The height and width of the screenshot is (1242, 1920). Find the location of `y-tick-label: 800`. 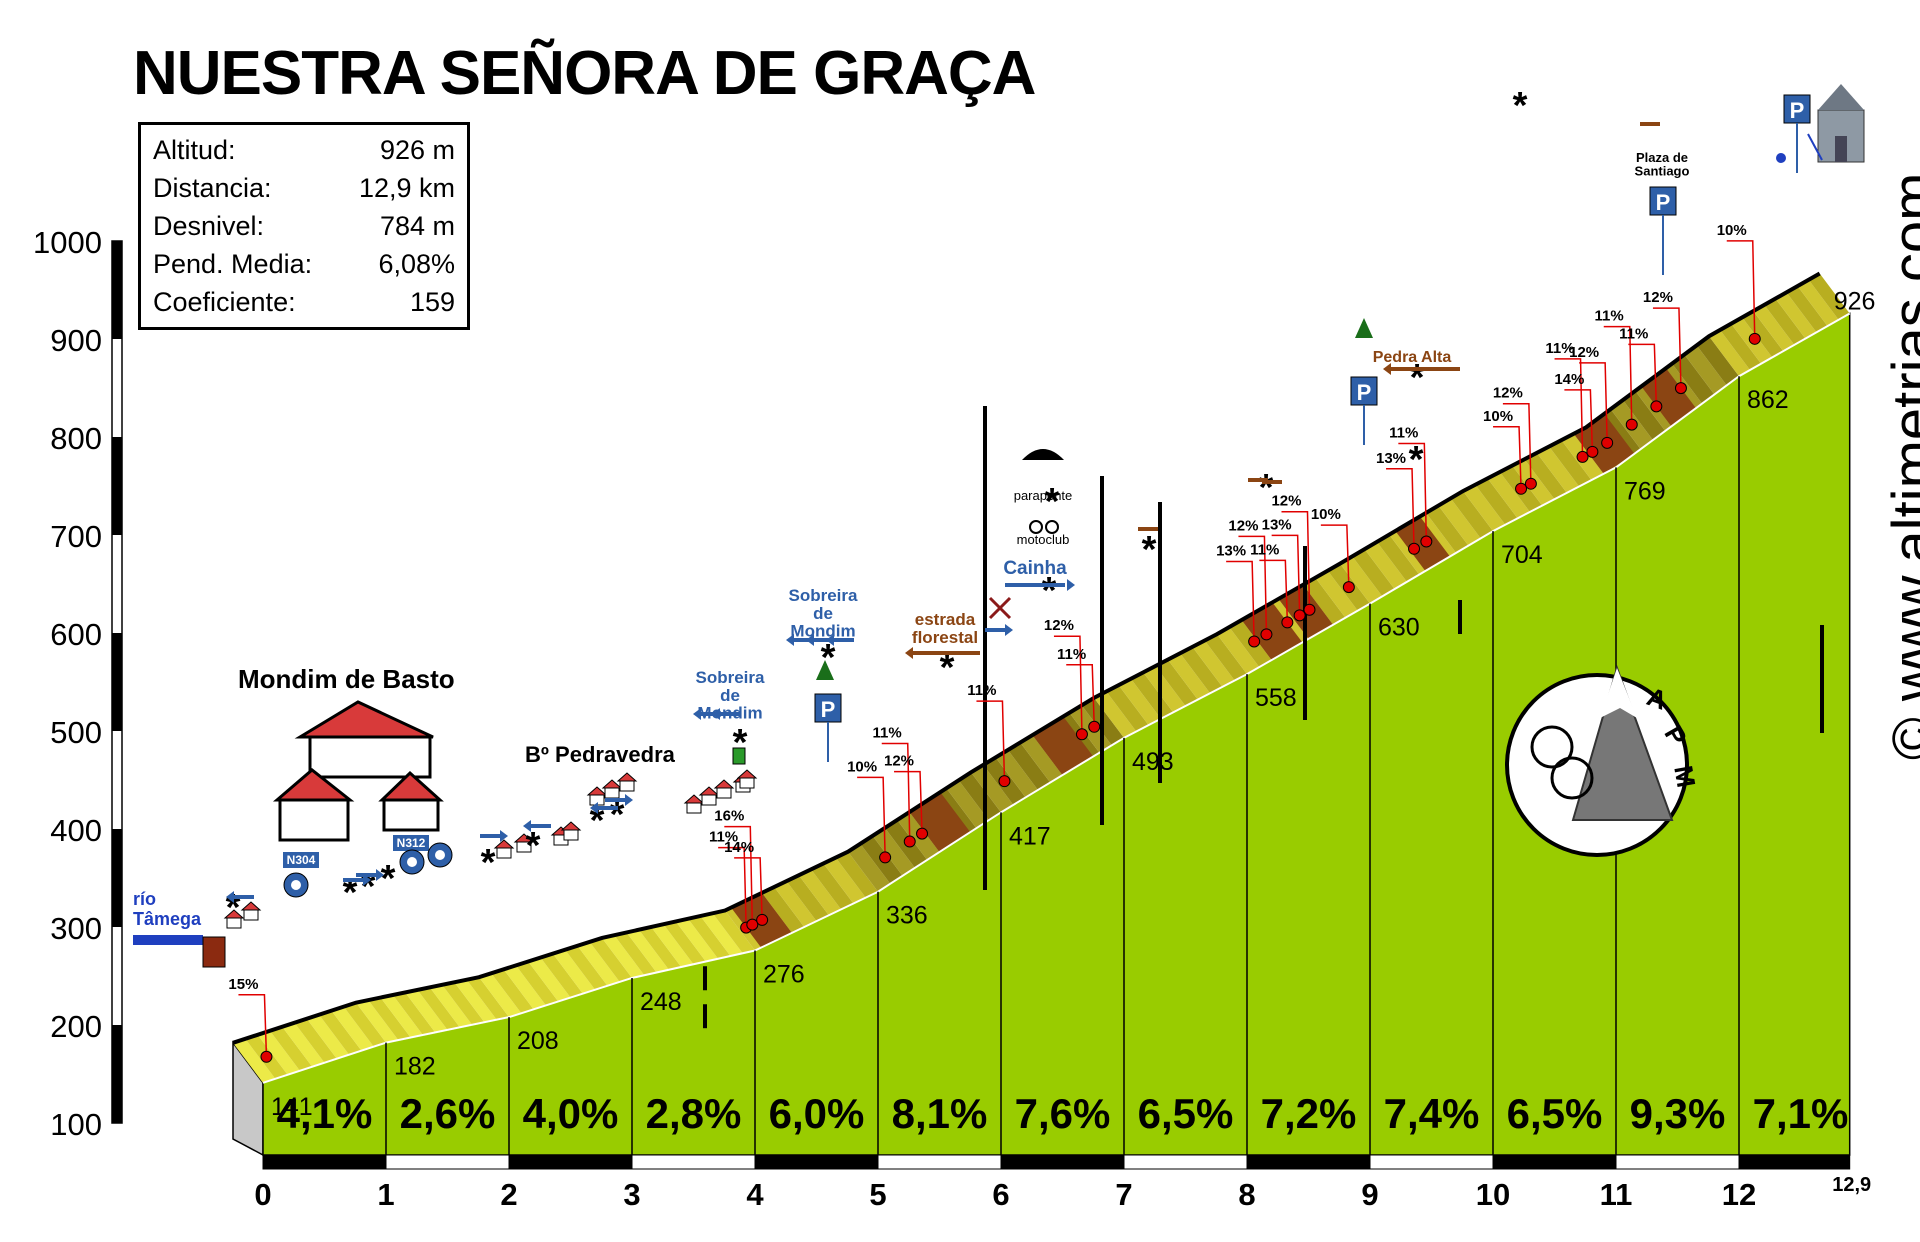

y-tick-label: 800 is located at coordinates (76, 438).